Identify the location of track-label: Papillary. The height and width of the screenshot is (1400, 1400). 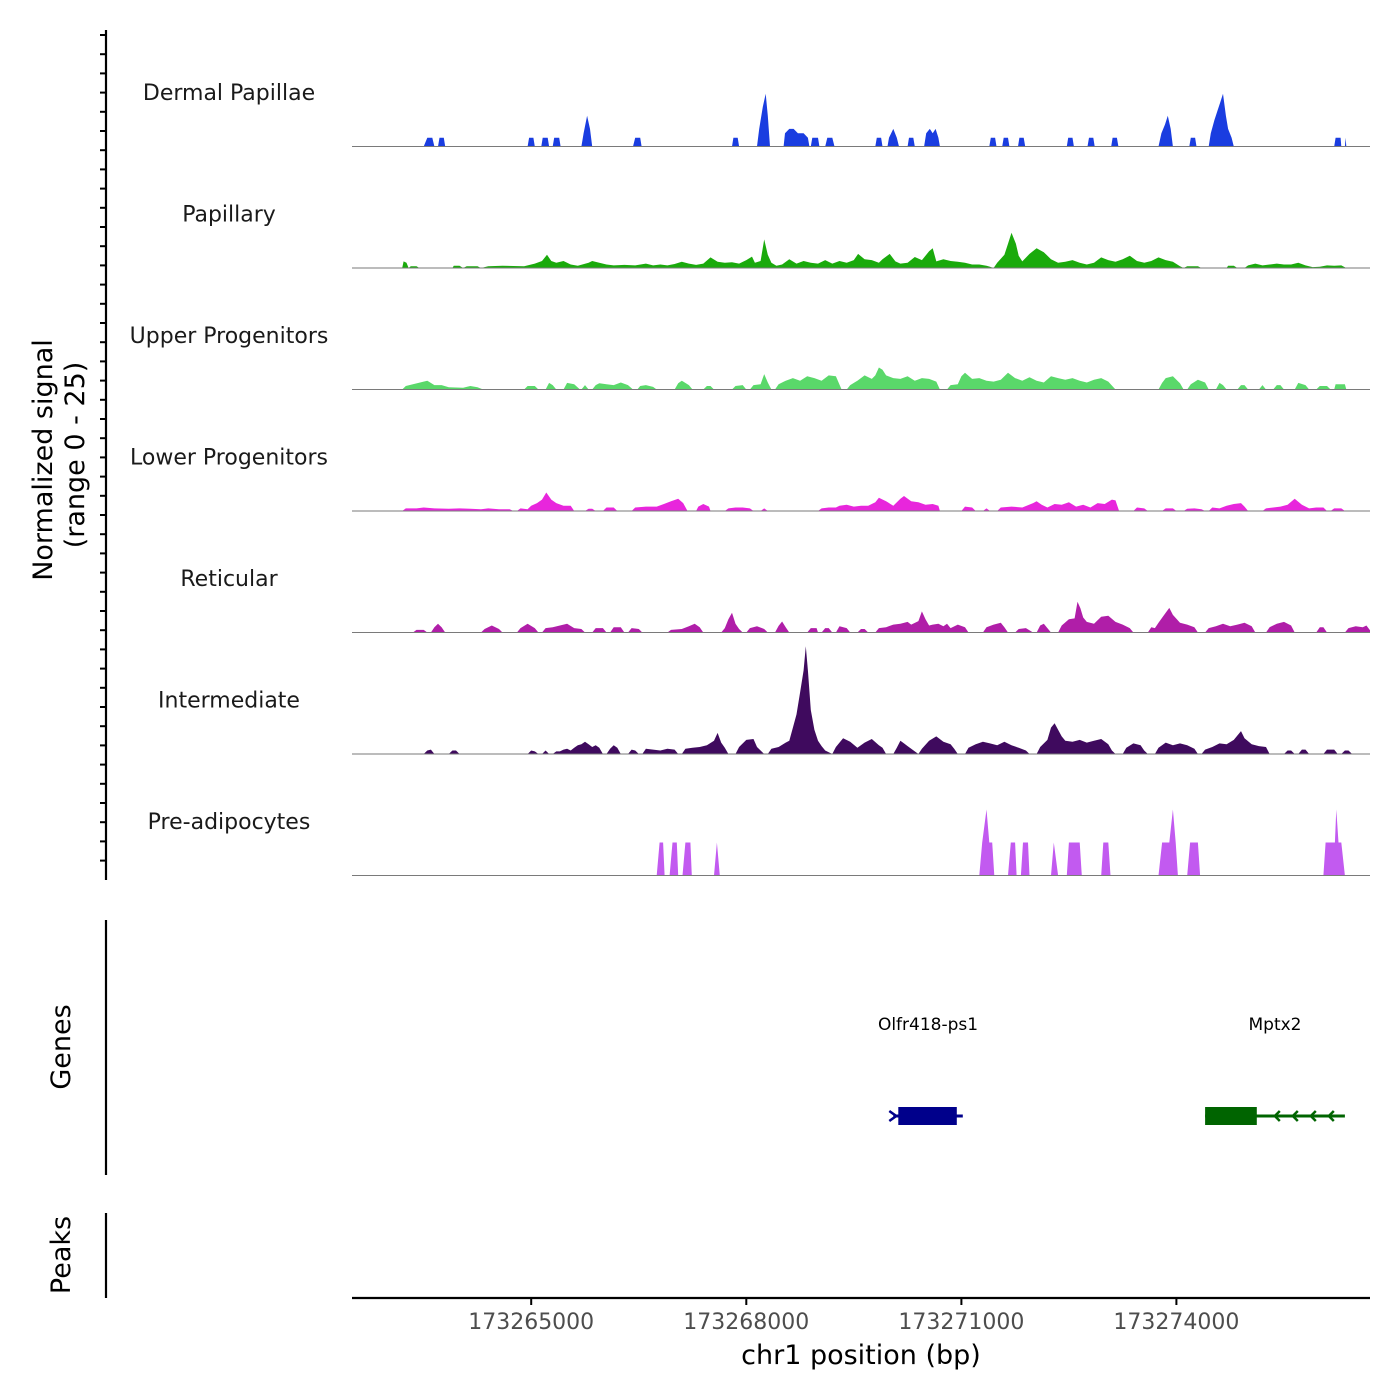
(229, 215).